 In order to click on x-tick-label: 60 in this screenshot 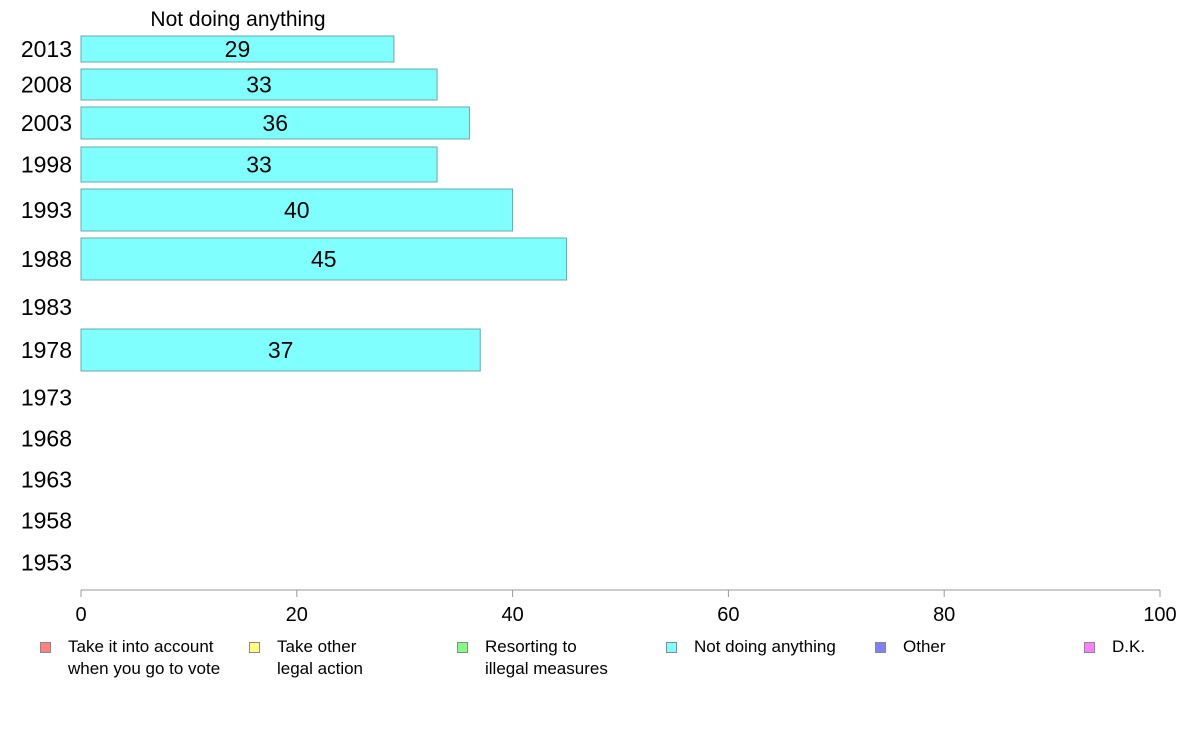, I will do `click(728, 615)`.